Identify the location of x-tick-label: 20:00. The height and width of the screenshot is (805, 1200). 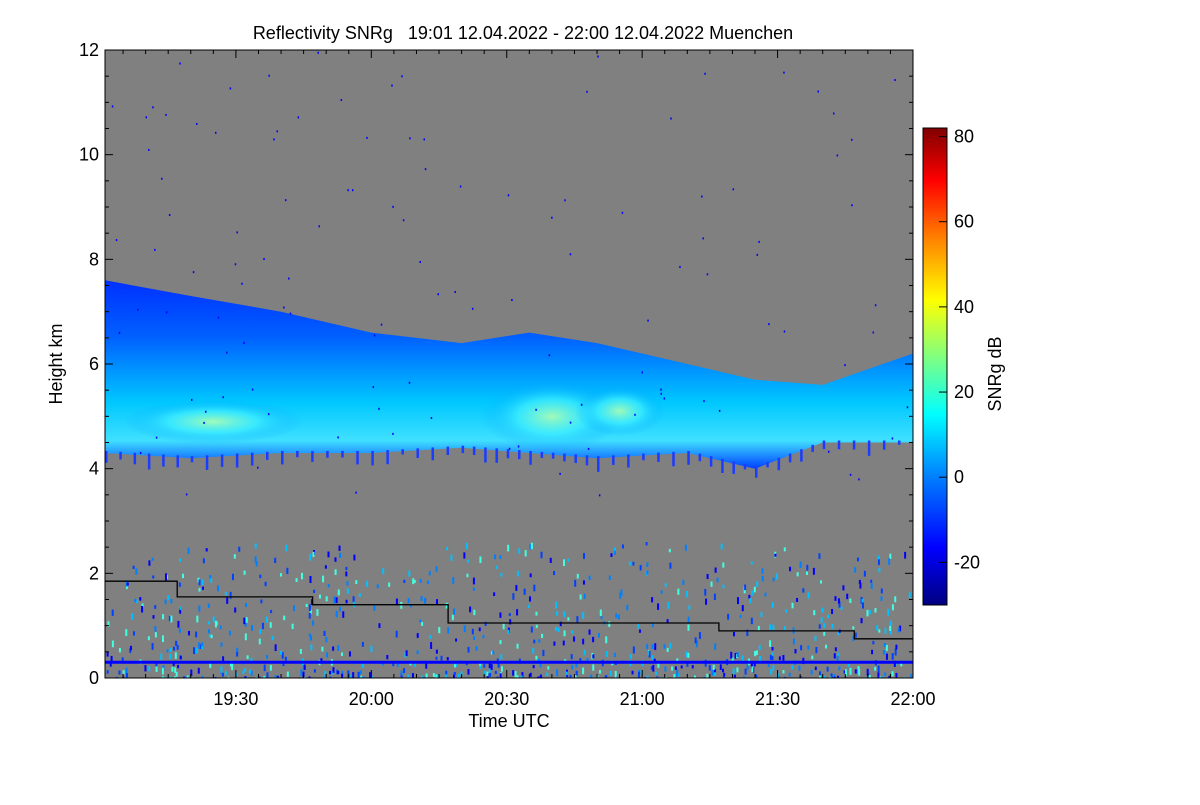
(371, 699).